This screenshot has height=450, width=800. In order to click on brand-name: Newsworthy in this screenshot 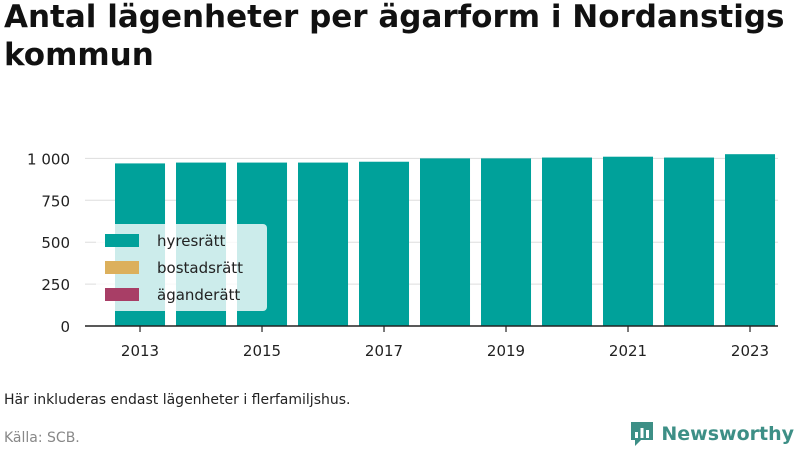, I will do `click(727, 434)`.